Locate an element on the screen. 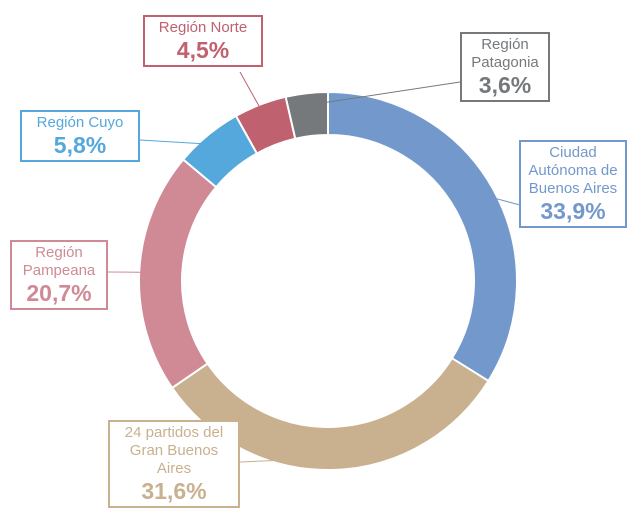  label-name: Región Pampeana is located at coordinates (59, 261).